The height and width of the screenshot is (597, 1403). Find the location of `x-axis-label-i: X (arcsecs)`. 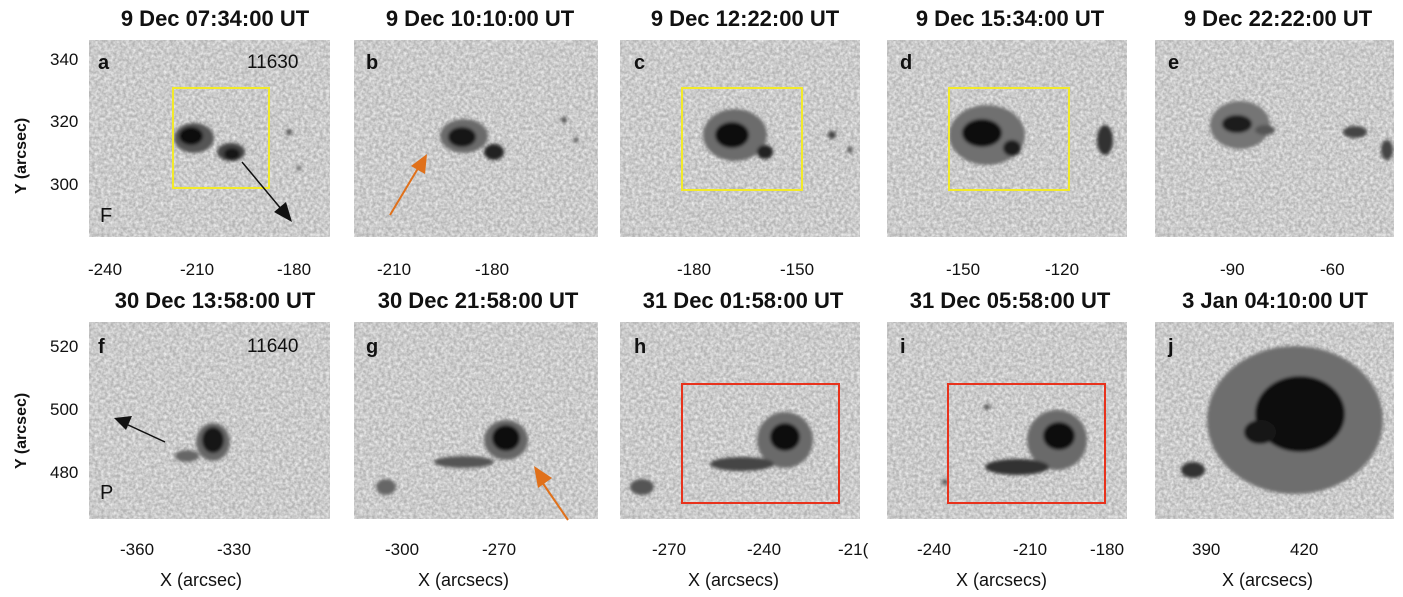

x-axis-label-i: X (arcsecs) is located at coordinates (1002, 580).